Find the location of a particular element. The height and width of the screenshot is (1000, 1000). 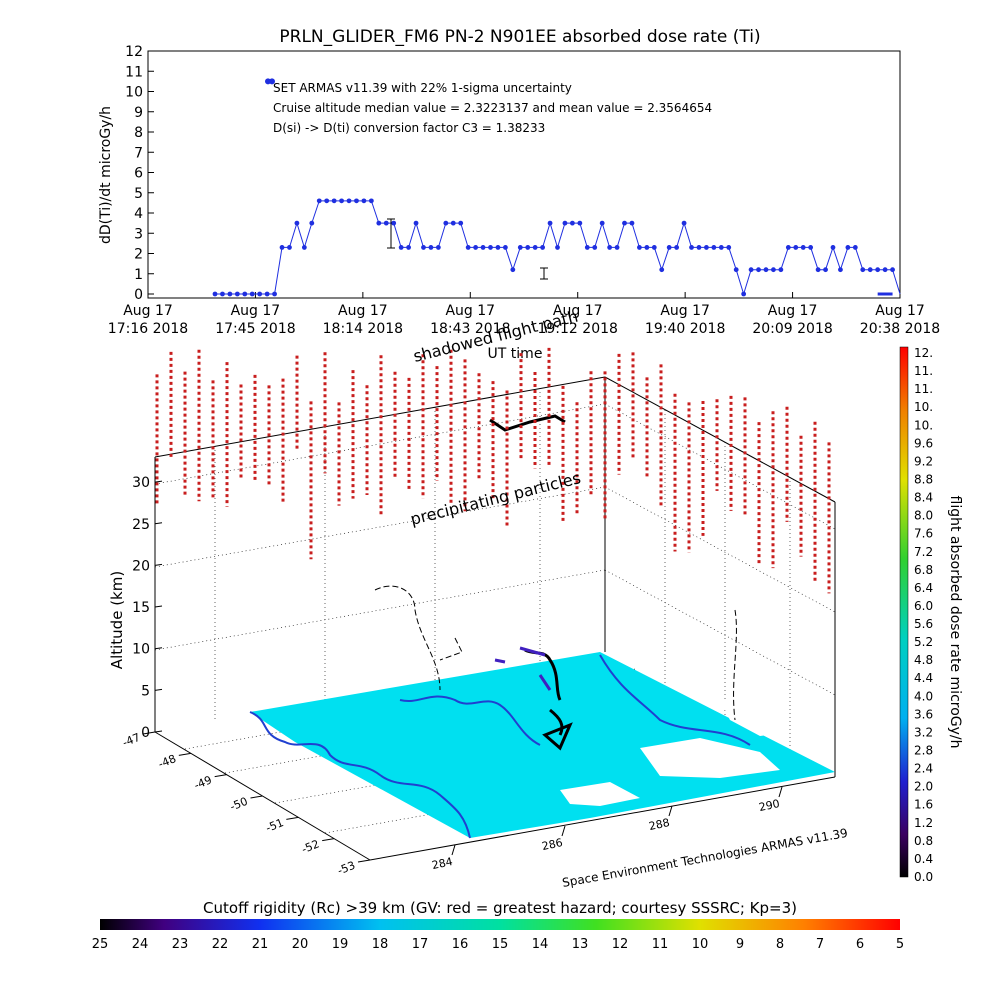

dose-colorbar-tick-label: 4.8 is located at coordinates (923, 660).